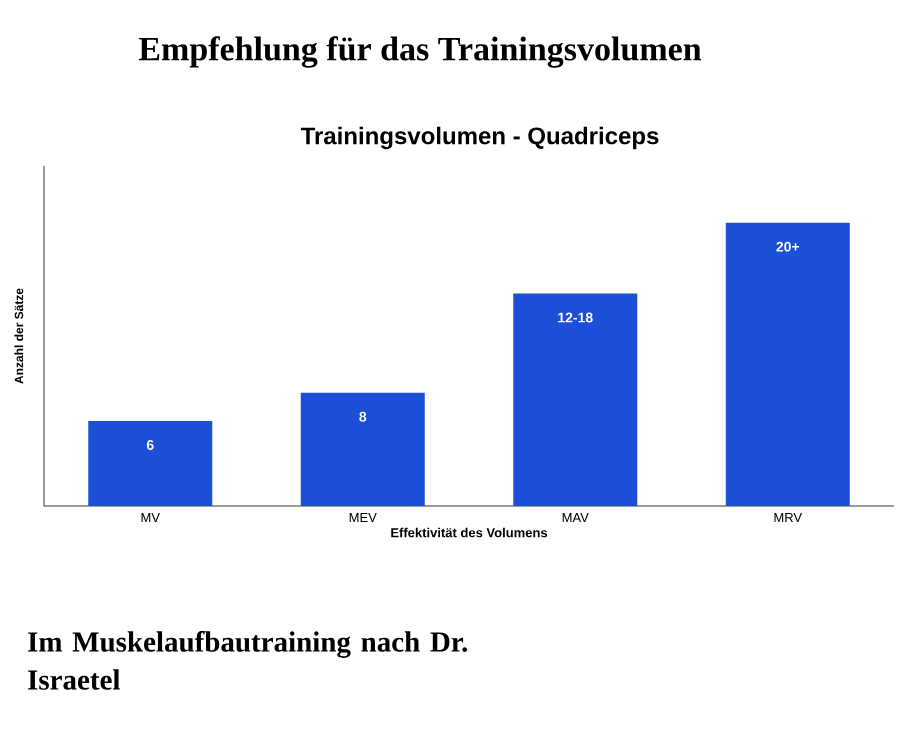 Image resolution: width=908 pixels, height=748 pixels. Describe the element at coordinates (248, 660) in the screenshot. I see `text: Im Muskelaufbautraining nach Dr. Israetel` at that location.